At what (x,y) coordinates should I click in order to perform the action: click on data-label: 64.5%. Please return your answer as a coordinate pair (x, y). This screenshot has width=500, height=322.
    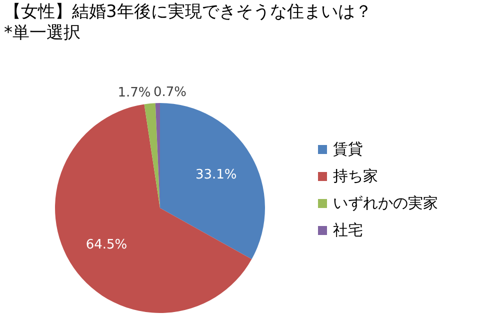
    Looking at the image, I should click on (107, 245).